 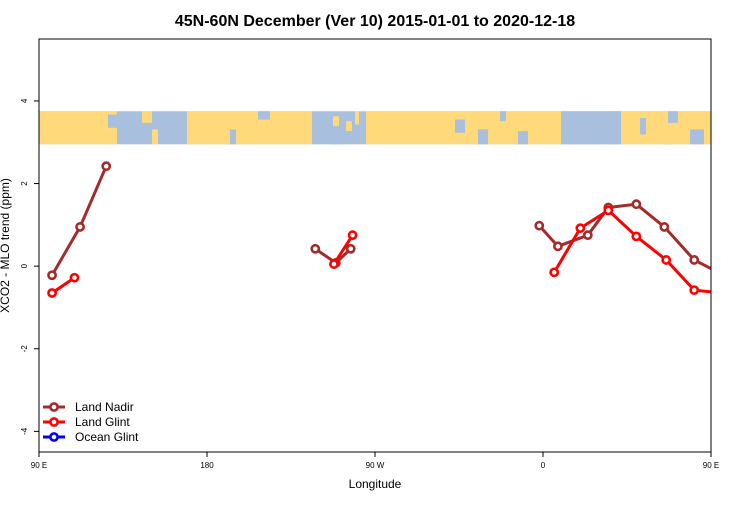 What do you see at coordinates (375, 484) in the screenshot?
I see `x-axis-label: Longitude` at bounding box center [375, 484].